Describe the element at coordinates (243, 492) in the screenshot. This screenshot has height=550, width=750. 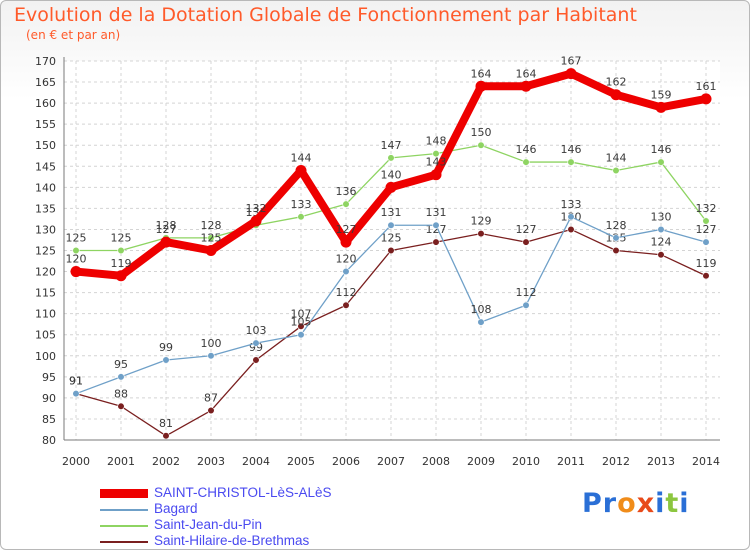
I see `legend-label: SAINT-CHRISTOL-LèS-ALèS` at that location.